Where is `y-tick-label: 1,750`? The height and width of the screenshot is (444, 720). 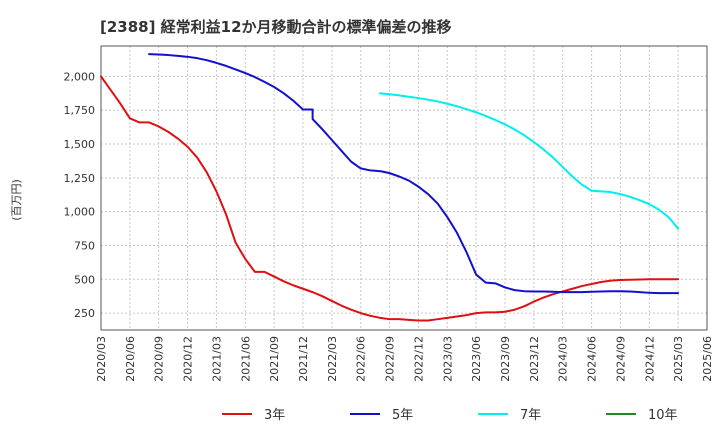 y-tick-label: 1,750 is located at coordinates (80, 110).